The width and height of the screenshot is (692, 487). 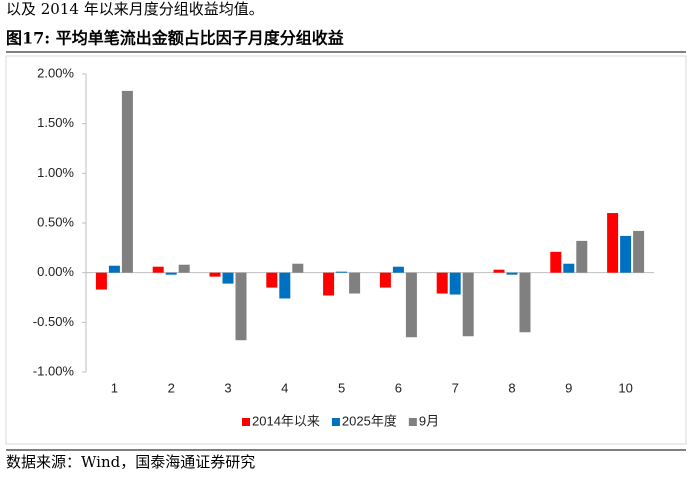 What do you see at coordinates (54, 321) in the screenshot?
I see `y-tick-label: -0.50%` at bounding box center [54, 321].